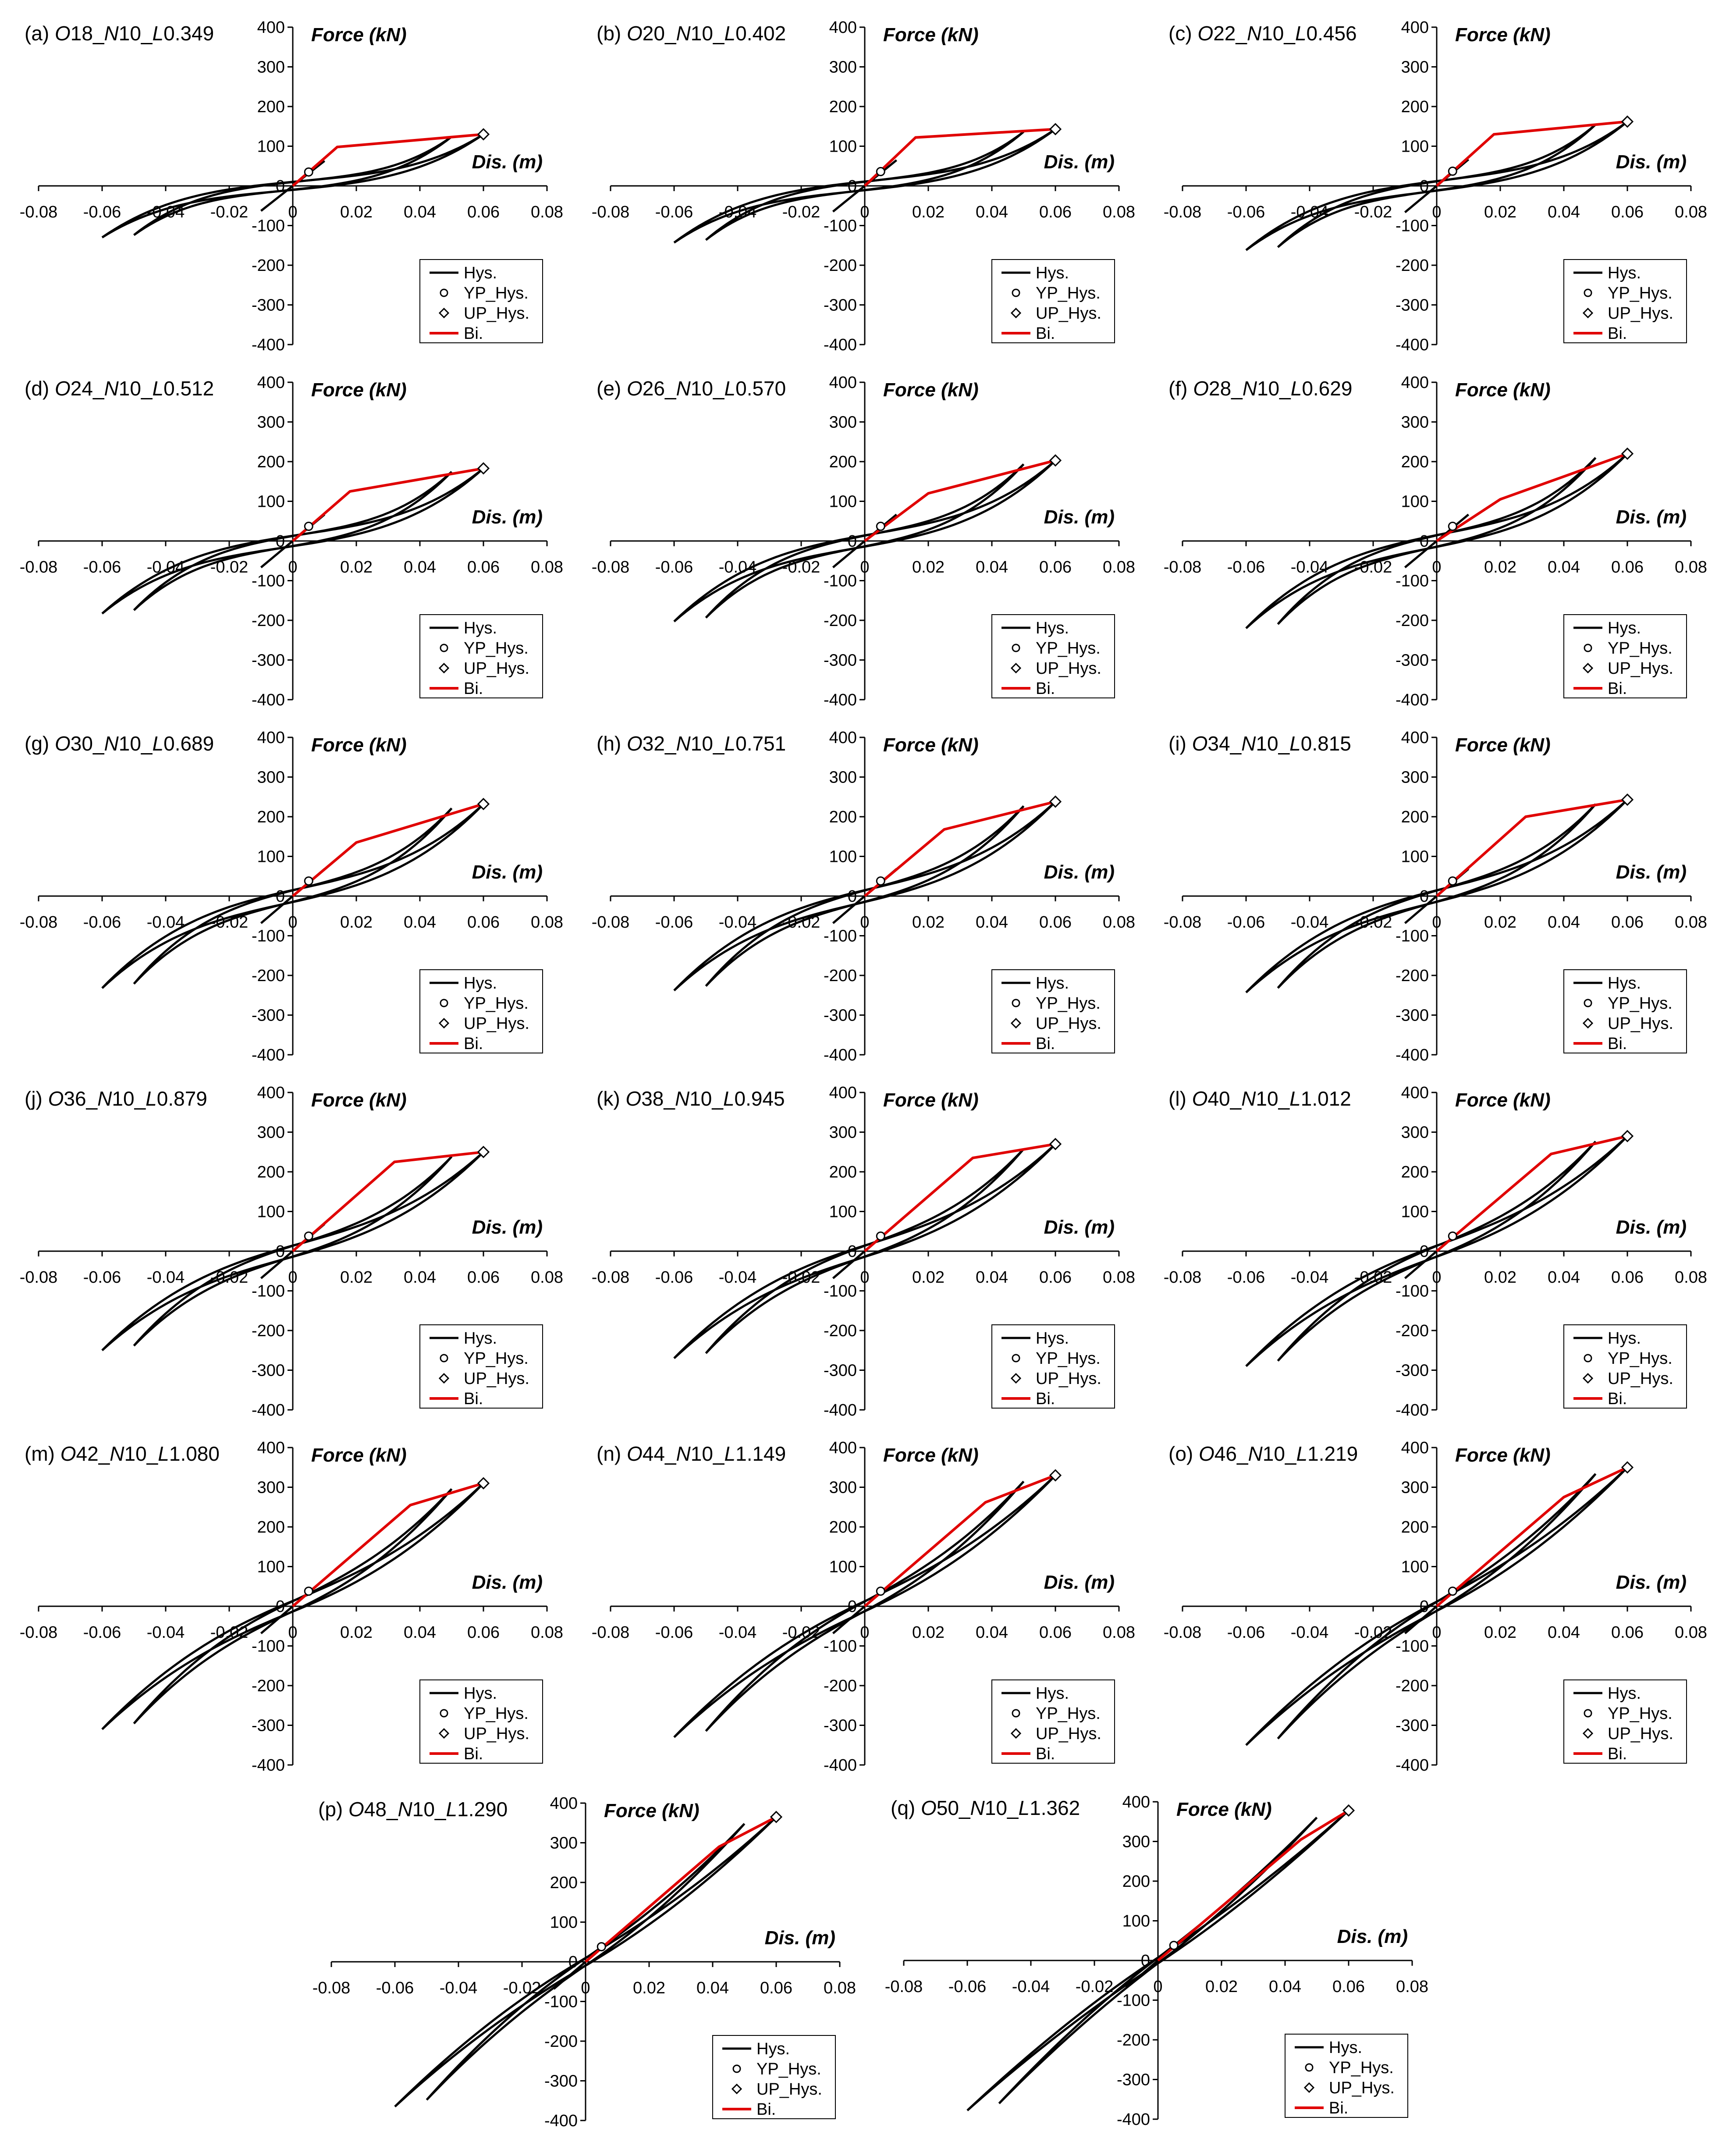 This screenshot has height=2156, width=1733. What do you see at coordinates (691, 1453) in the screenshot?
I see `panel-title: (n) O44_N10_L1.149` at bounding box center [691, 1453].